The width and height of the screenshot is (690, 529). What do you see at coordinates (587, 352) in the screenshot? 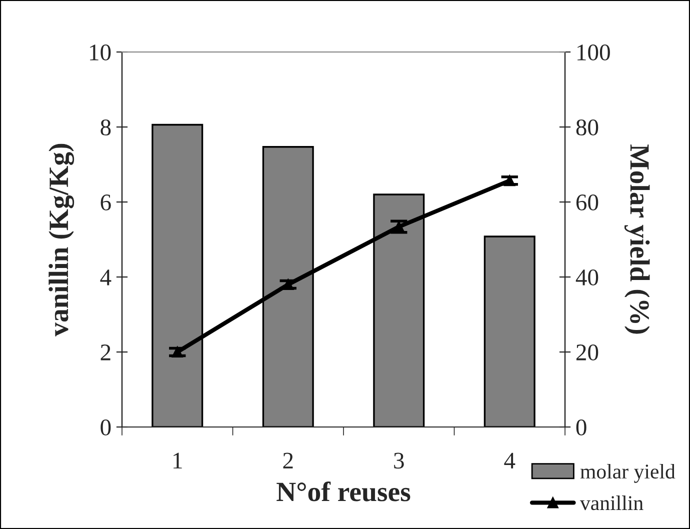
I see `y2-tick-label: 20` at bounding box center [587, 352].